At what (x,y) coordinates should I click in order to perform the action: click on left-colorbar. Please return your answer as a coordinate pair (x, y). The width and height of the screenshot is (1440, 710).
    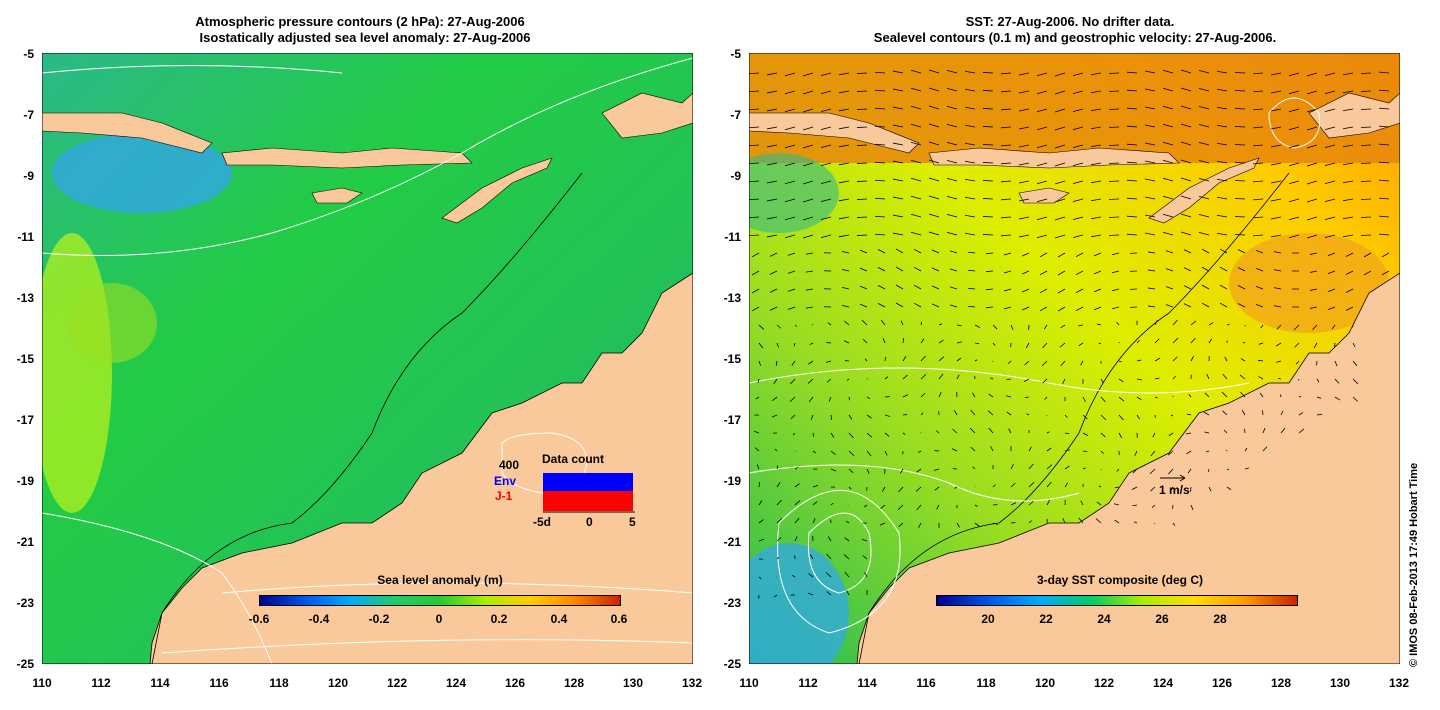
    Looking at the image, I should click on (440, 600).